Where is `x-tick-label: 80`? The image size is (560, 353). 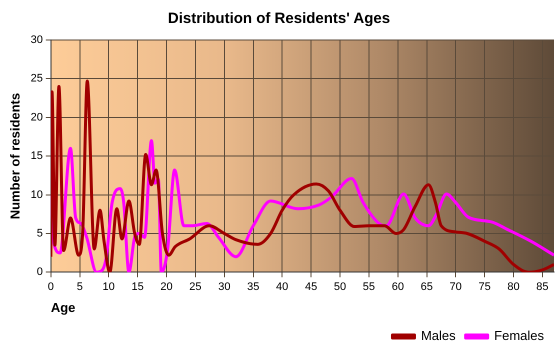
x-tick-label: 80 is located at coordinates (513, 286).